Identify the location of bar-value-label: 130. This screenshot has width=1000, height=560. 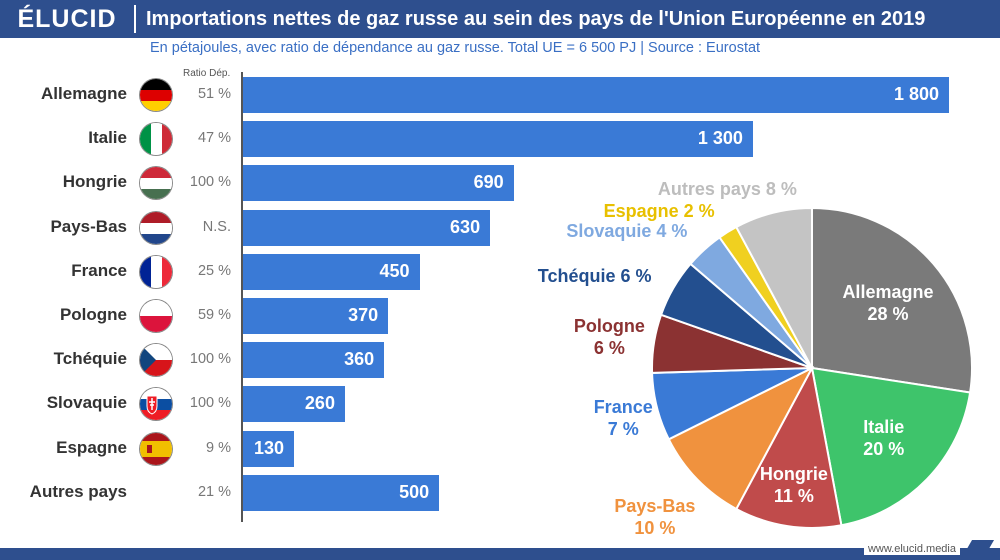
(268, 447).